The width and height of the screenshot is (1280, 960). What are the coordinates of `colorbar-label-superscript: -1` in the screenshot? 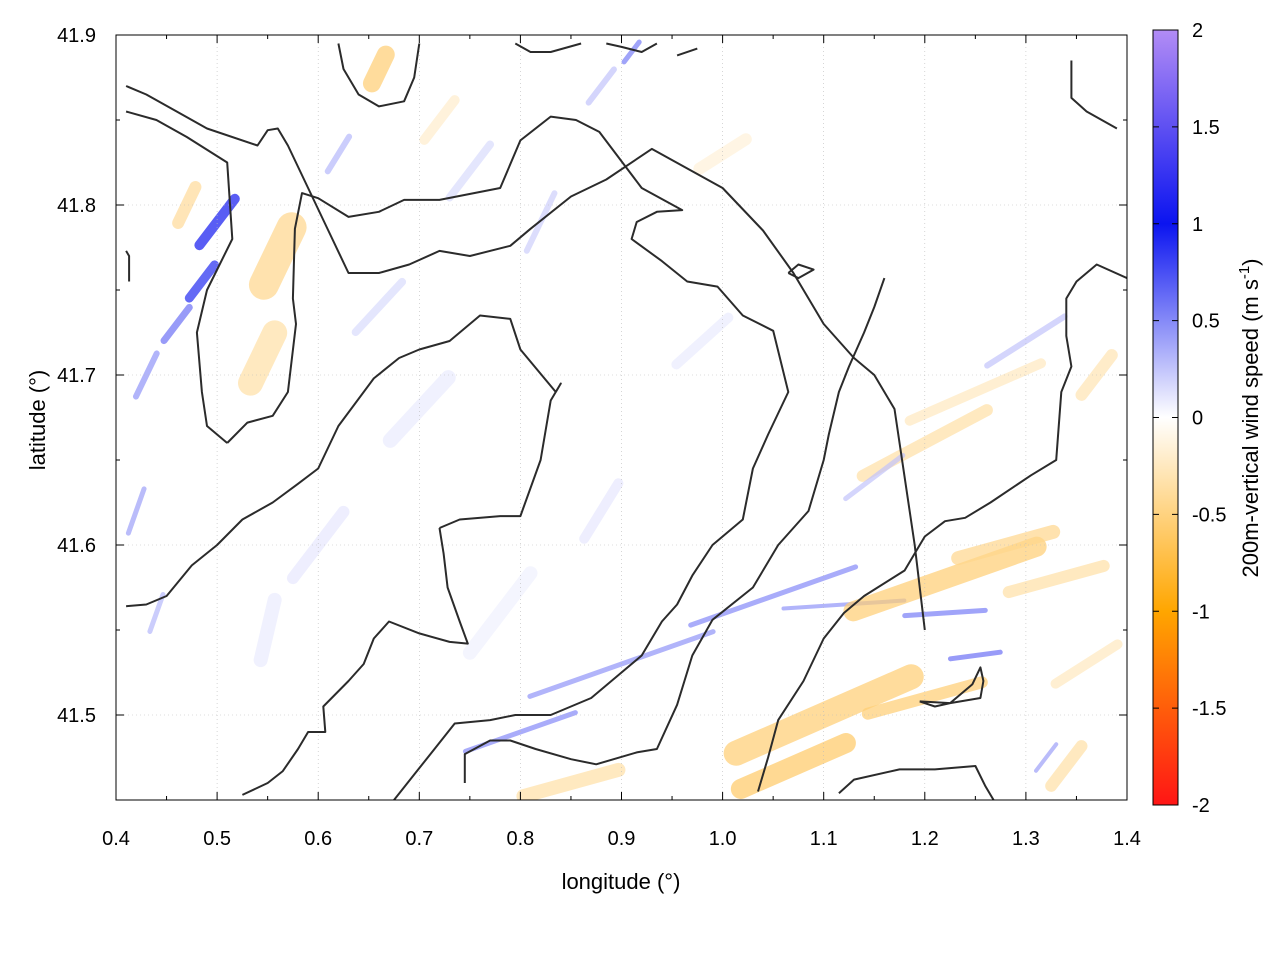 It's located at (1244, 272).